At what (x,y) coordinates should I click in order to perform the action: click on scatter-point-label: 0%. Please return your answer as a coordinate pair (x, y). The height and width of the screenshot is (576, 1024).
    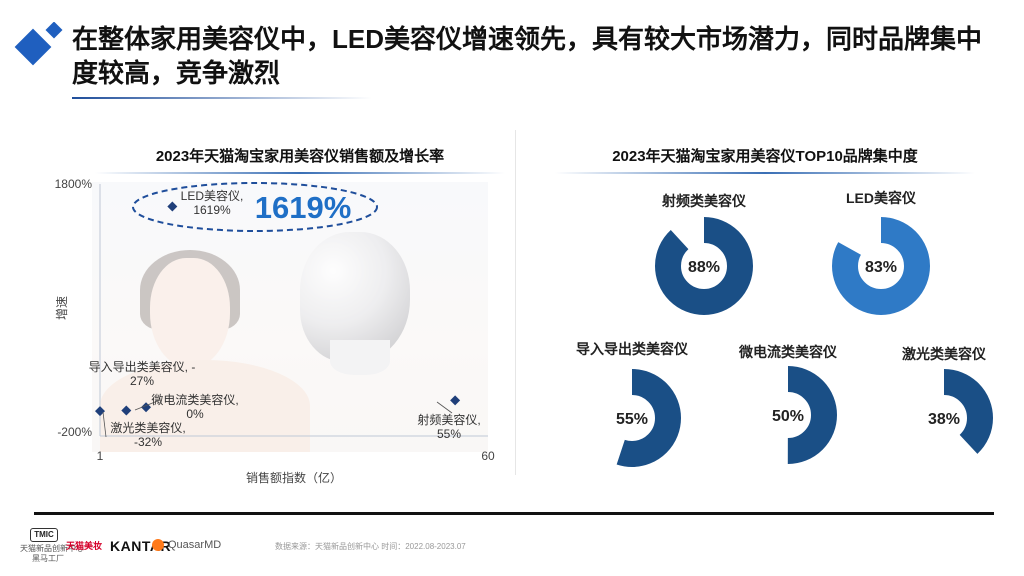
    Looking at the image, I should click on (195, 414).